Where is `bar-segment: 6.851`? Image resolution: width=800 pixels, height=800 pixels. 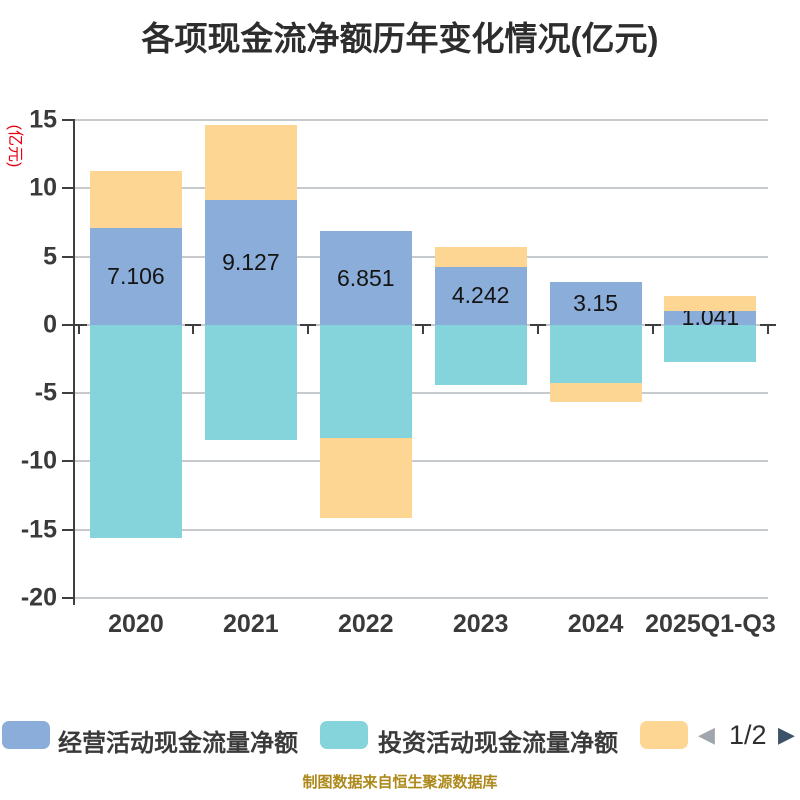
bar-segment: 6.851 is located at coordinates (365, 278).